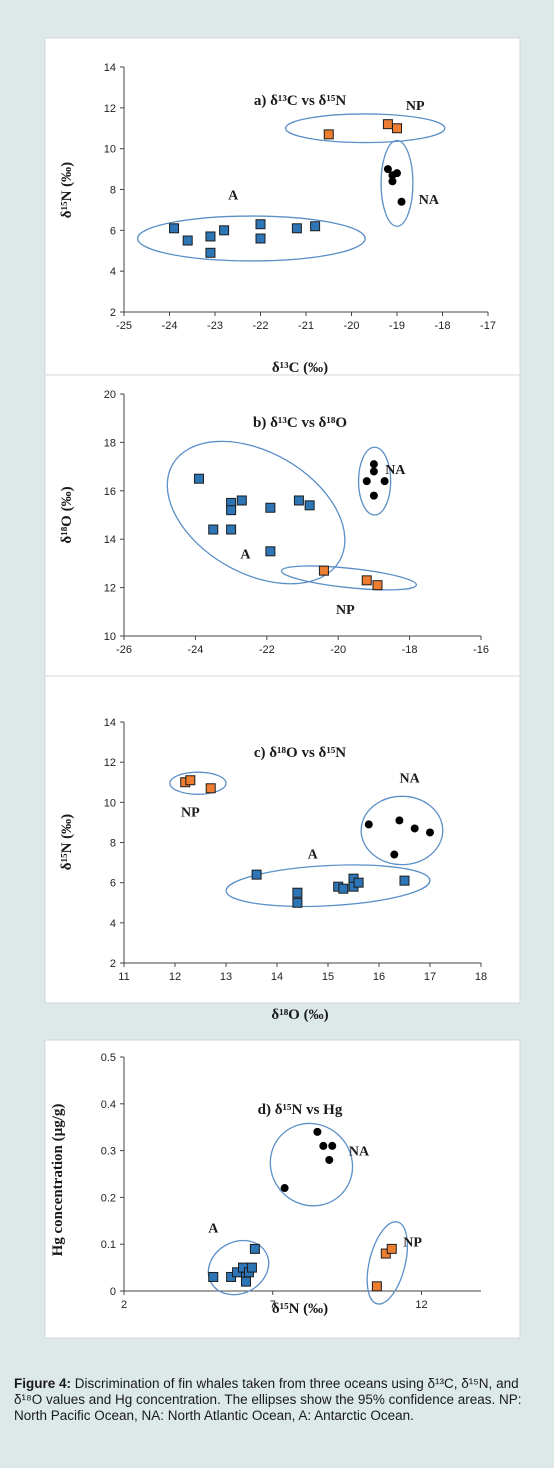  I want to click on x-tick-label: -19, so click(397, 326).